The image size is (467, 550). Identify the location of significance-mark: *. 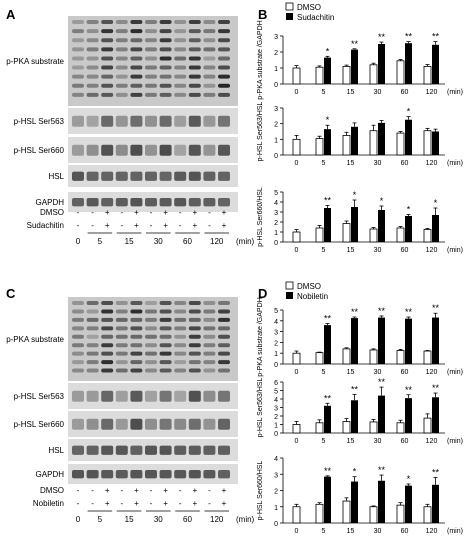
(409, 210).